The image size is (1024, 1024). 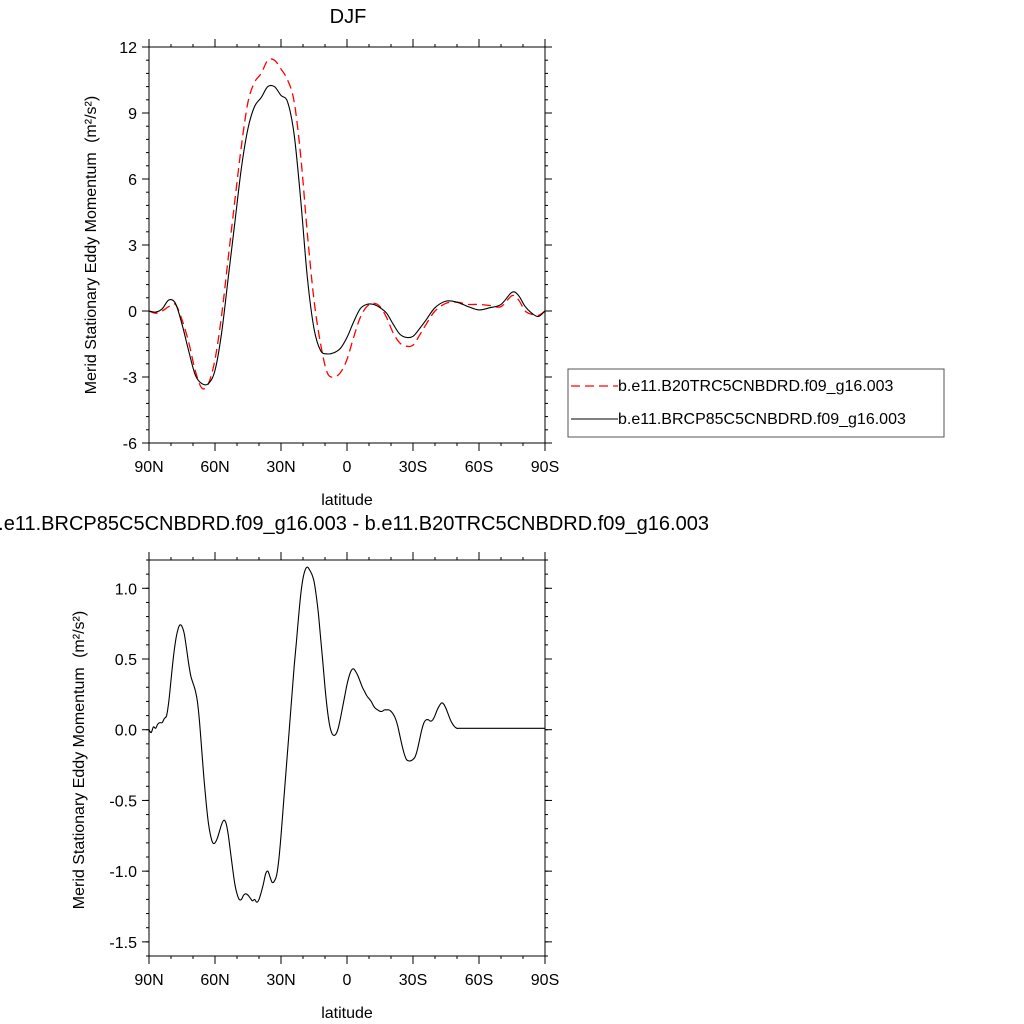 What do you see at coordinates (132, 180) in the screenshot?
I see `top-y-tick-label: 6` at bounding box center [132, 180].